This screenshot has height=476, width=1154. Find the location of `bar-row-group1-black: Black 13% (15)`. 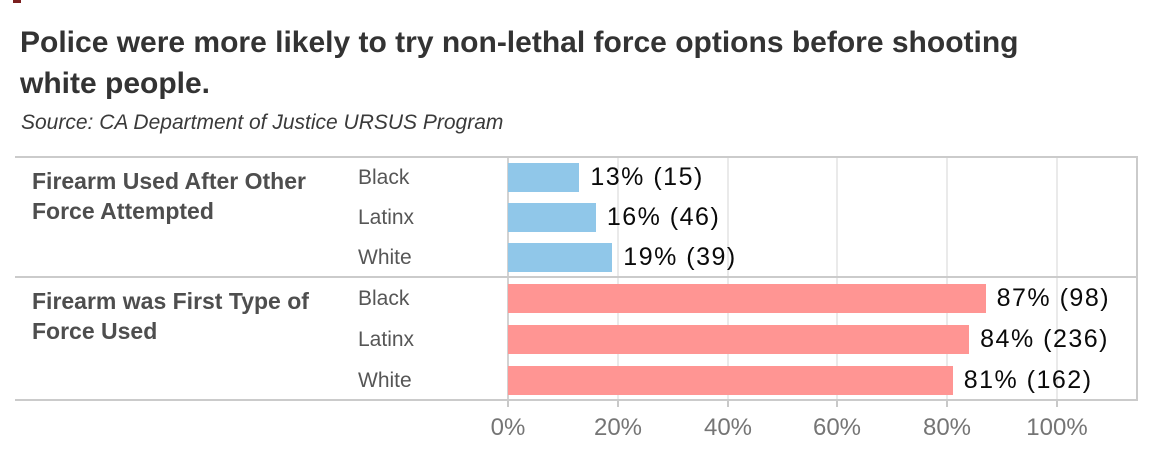

bar-row-group1-black: Black 13% (15) is located at coordinates (747, 177).